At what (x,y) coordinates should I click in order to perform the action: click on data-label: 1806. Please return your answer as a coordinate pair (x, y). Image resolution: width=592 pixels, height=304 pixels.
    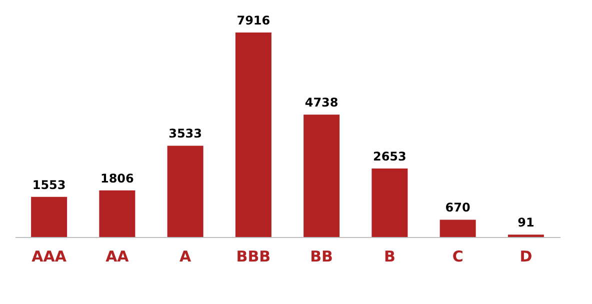
    Looking at the image, I should click on (117, 178).